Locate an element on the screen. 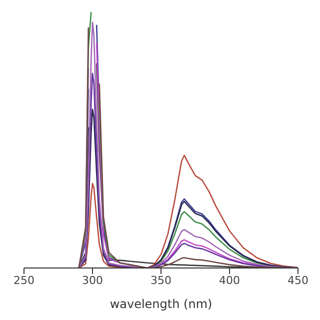 Image resolution: width=320 pixels, height=320 pixels. x-tick-label: 400 is located at coordinates (229, 280).